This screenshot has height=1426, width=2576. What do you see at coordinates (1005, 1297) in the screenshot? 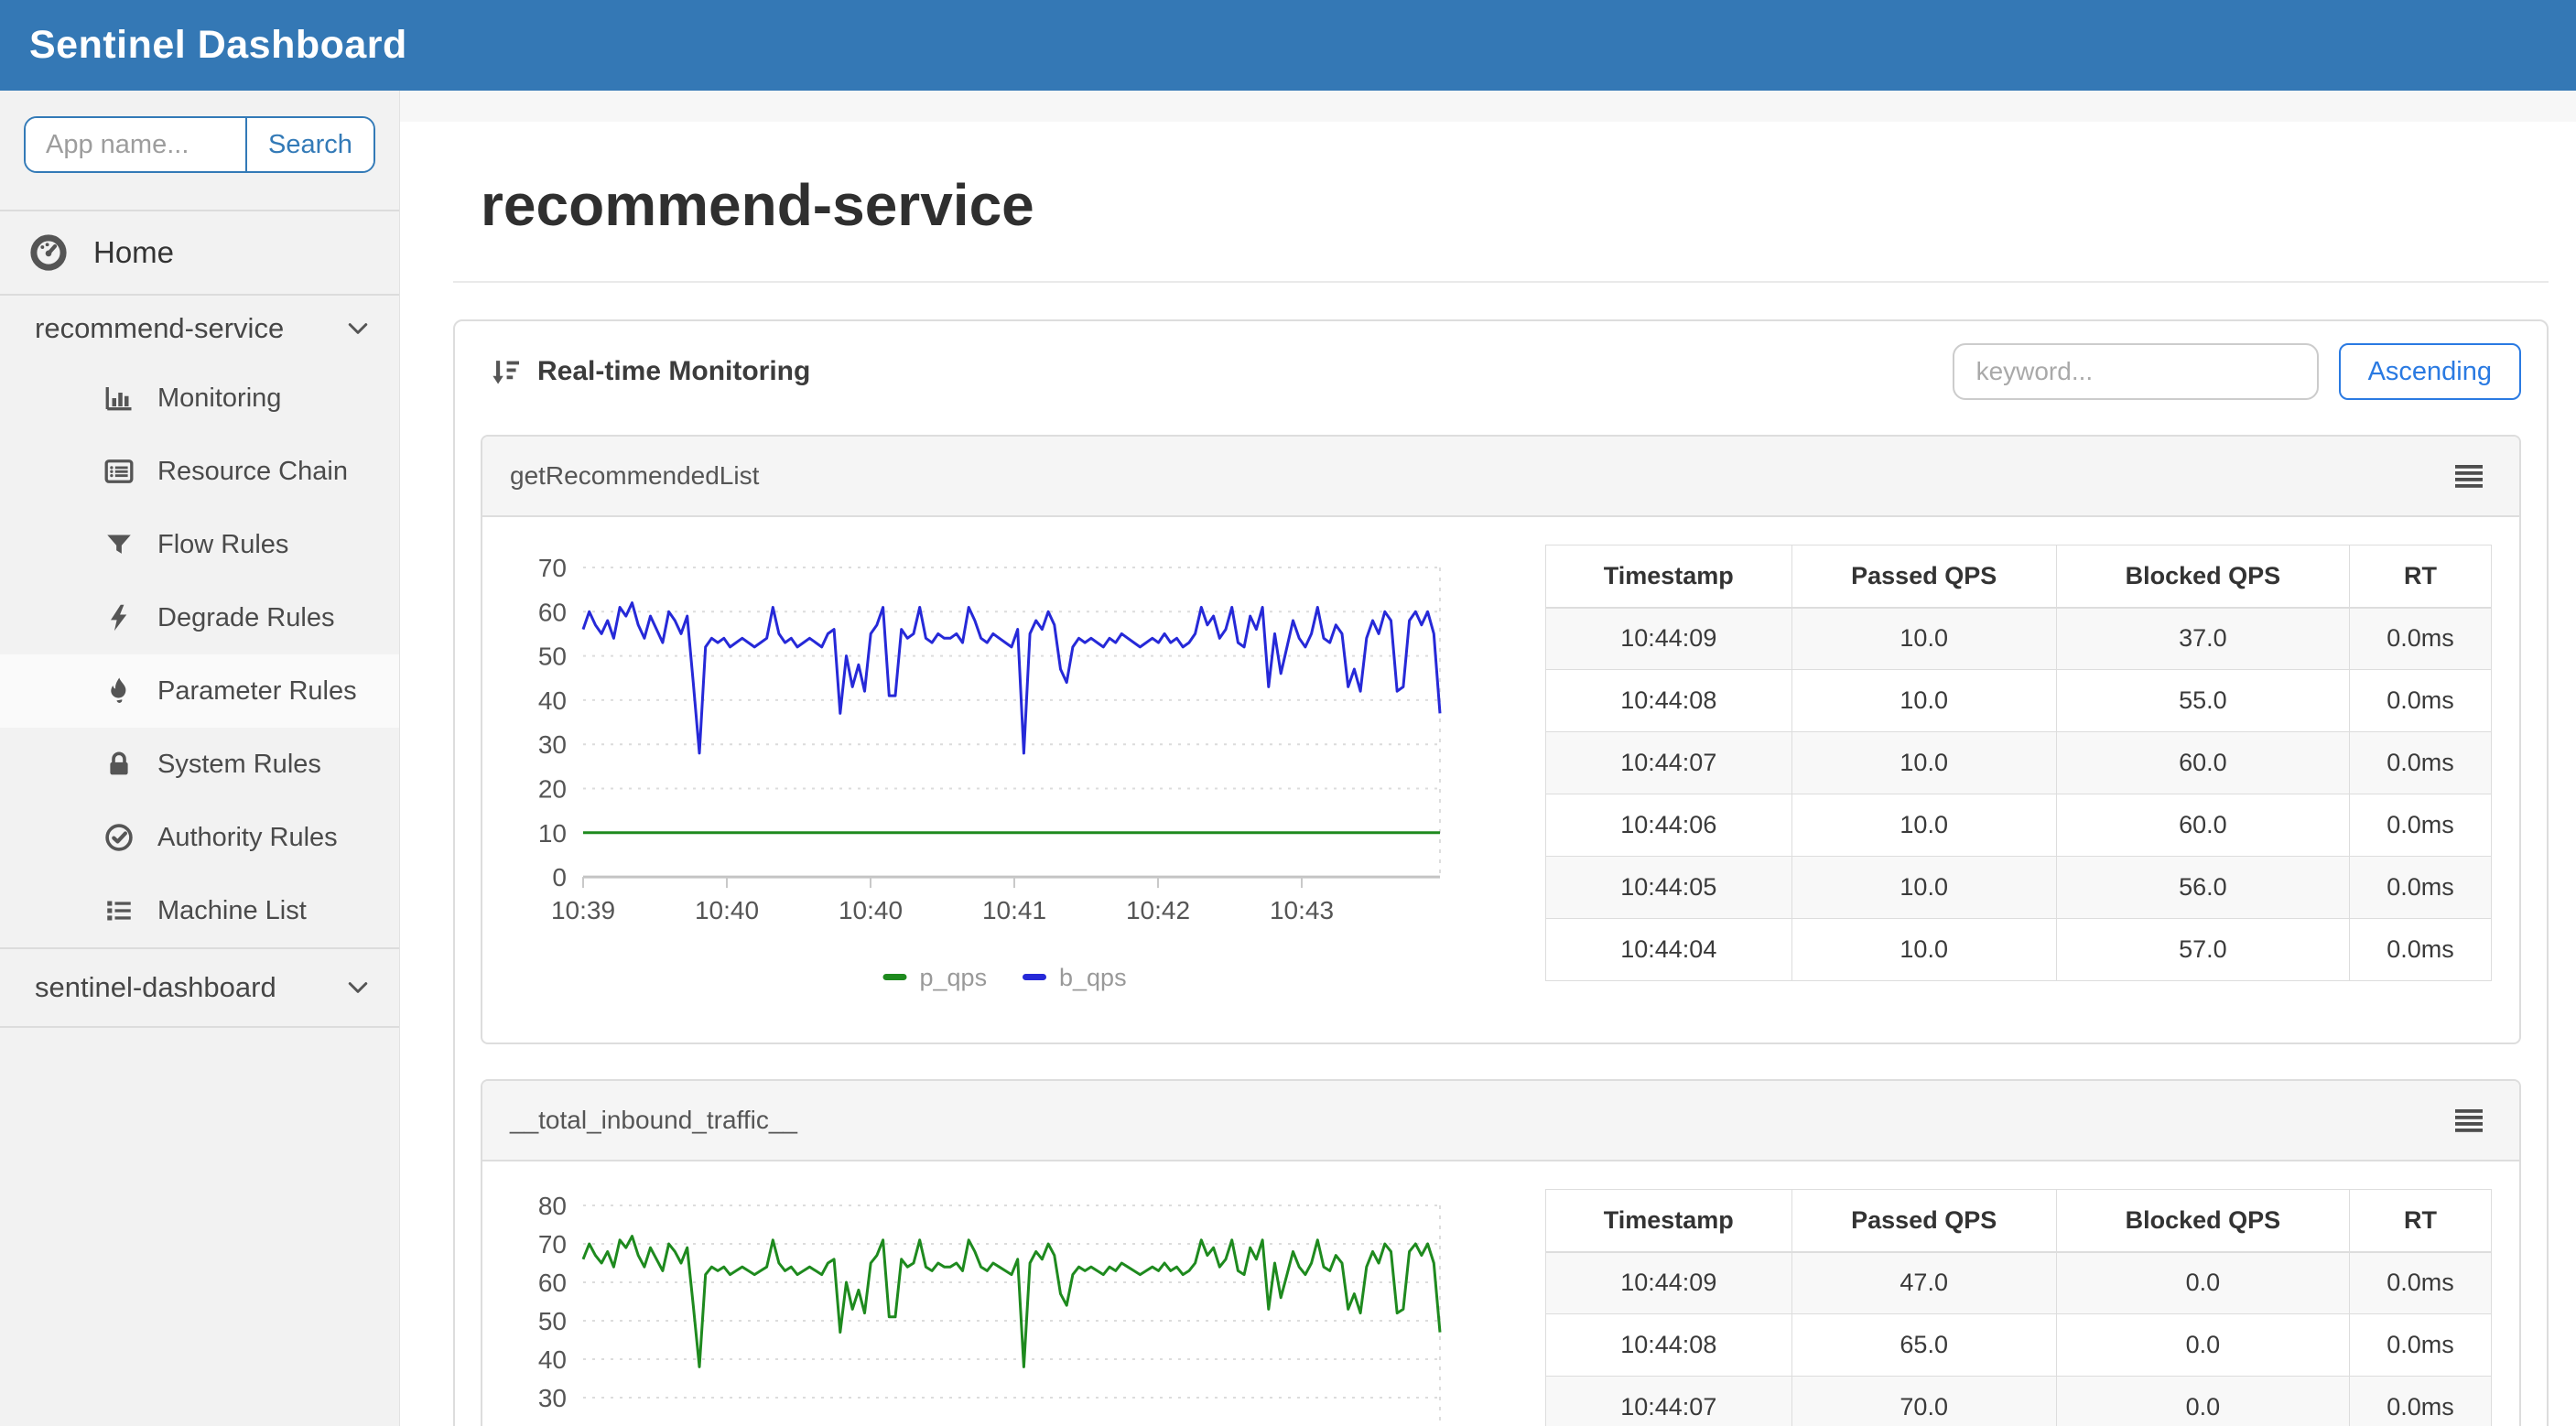
I see `qps-chart: 80706050403020p_qps` at bounding box center [1005, 1297].